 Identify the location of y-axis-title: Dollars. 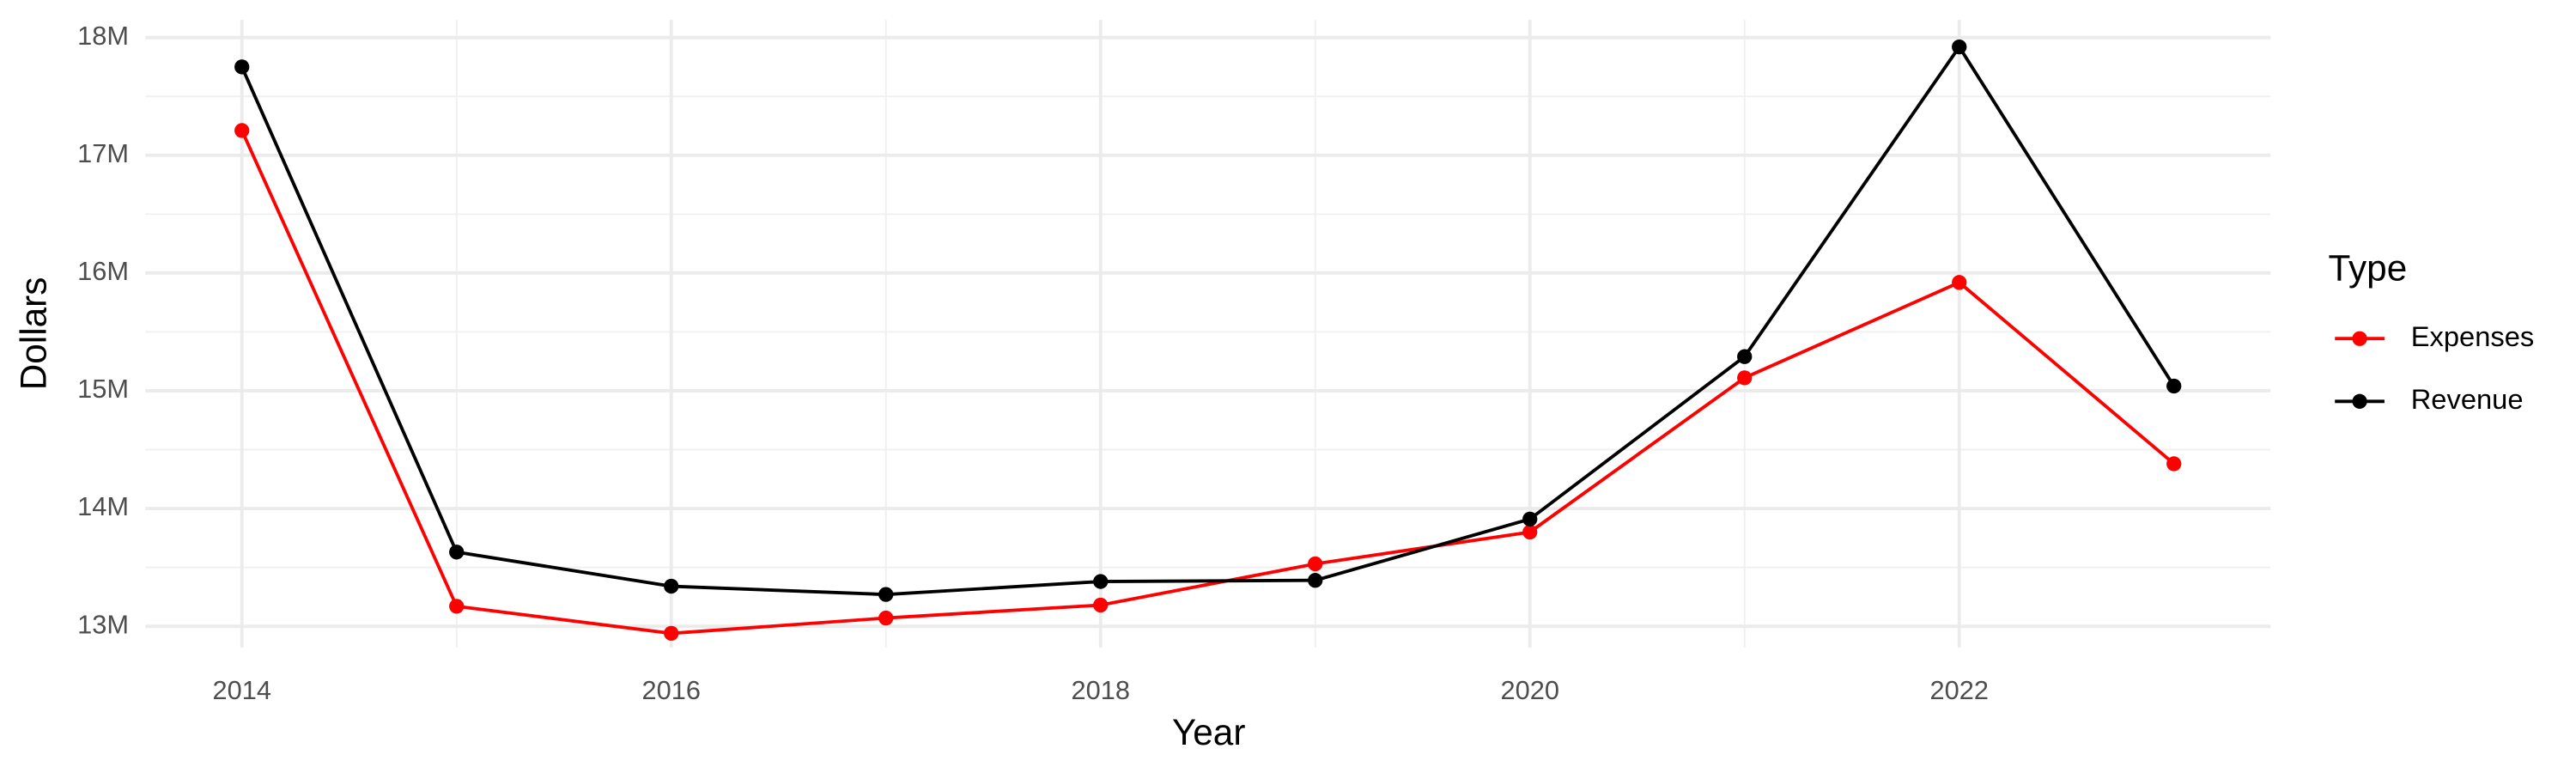
(33, 334).